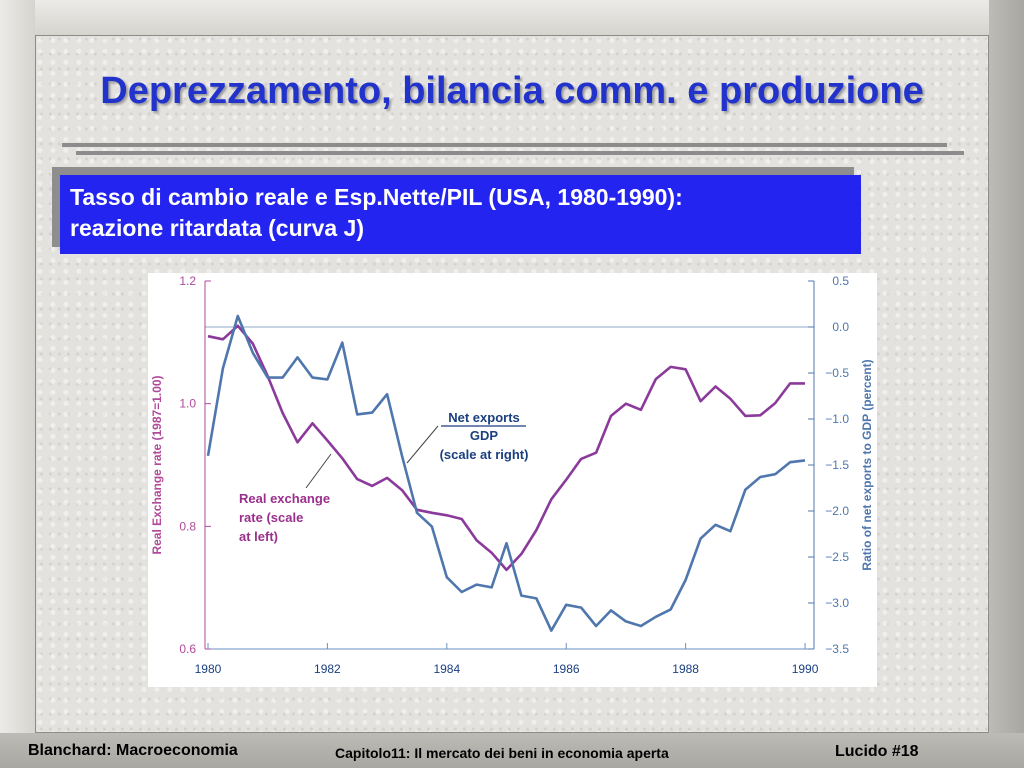 Image resolution: width=1024 pixels, height=768 pixels. Describe the element at coordinates (484, 435) in the screenshot. I see `net-exports-label-bottom: GDP` at that location.